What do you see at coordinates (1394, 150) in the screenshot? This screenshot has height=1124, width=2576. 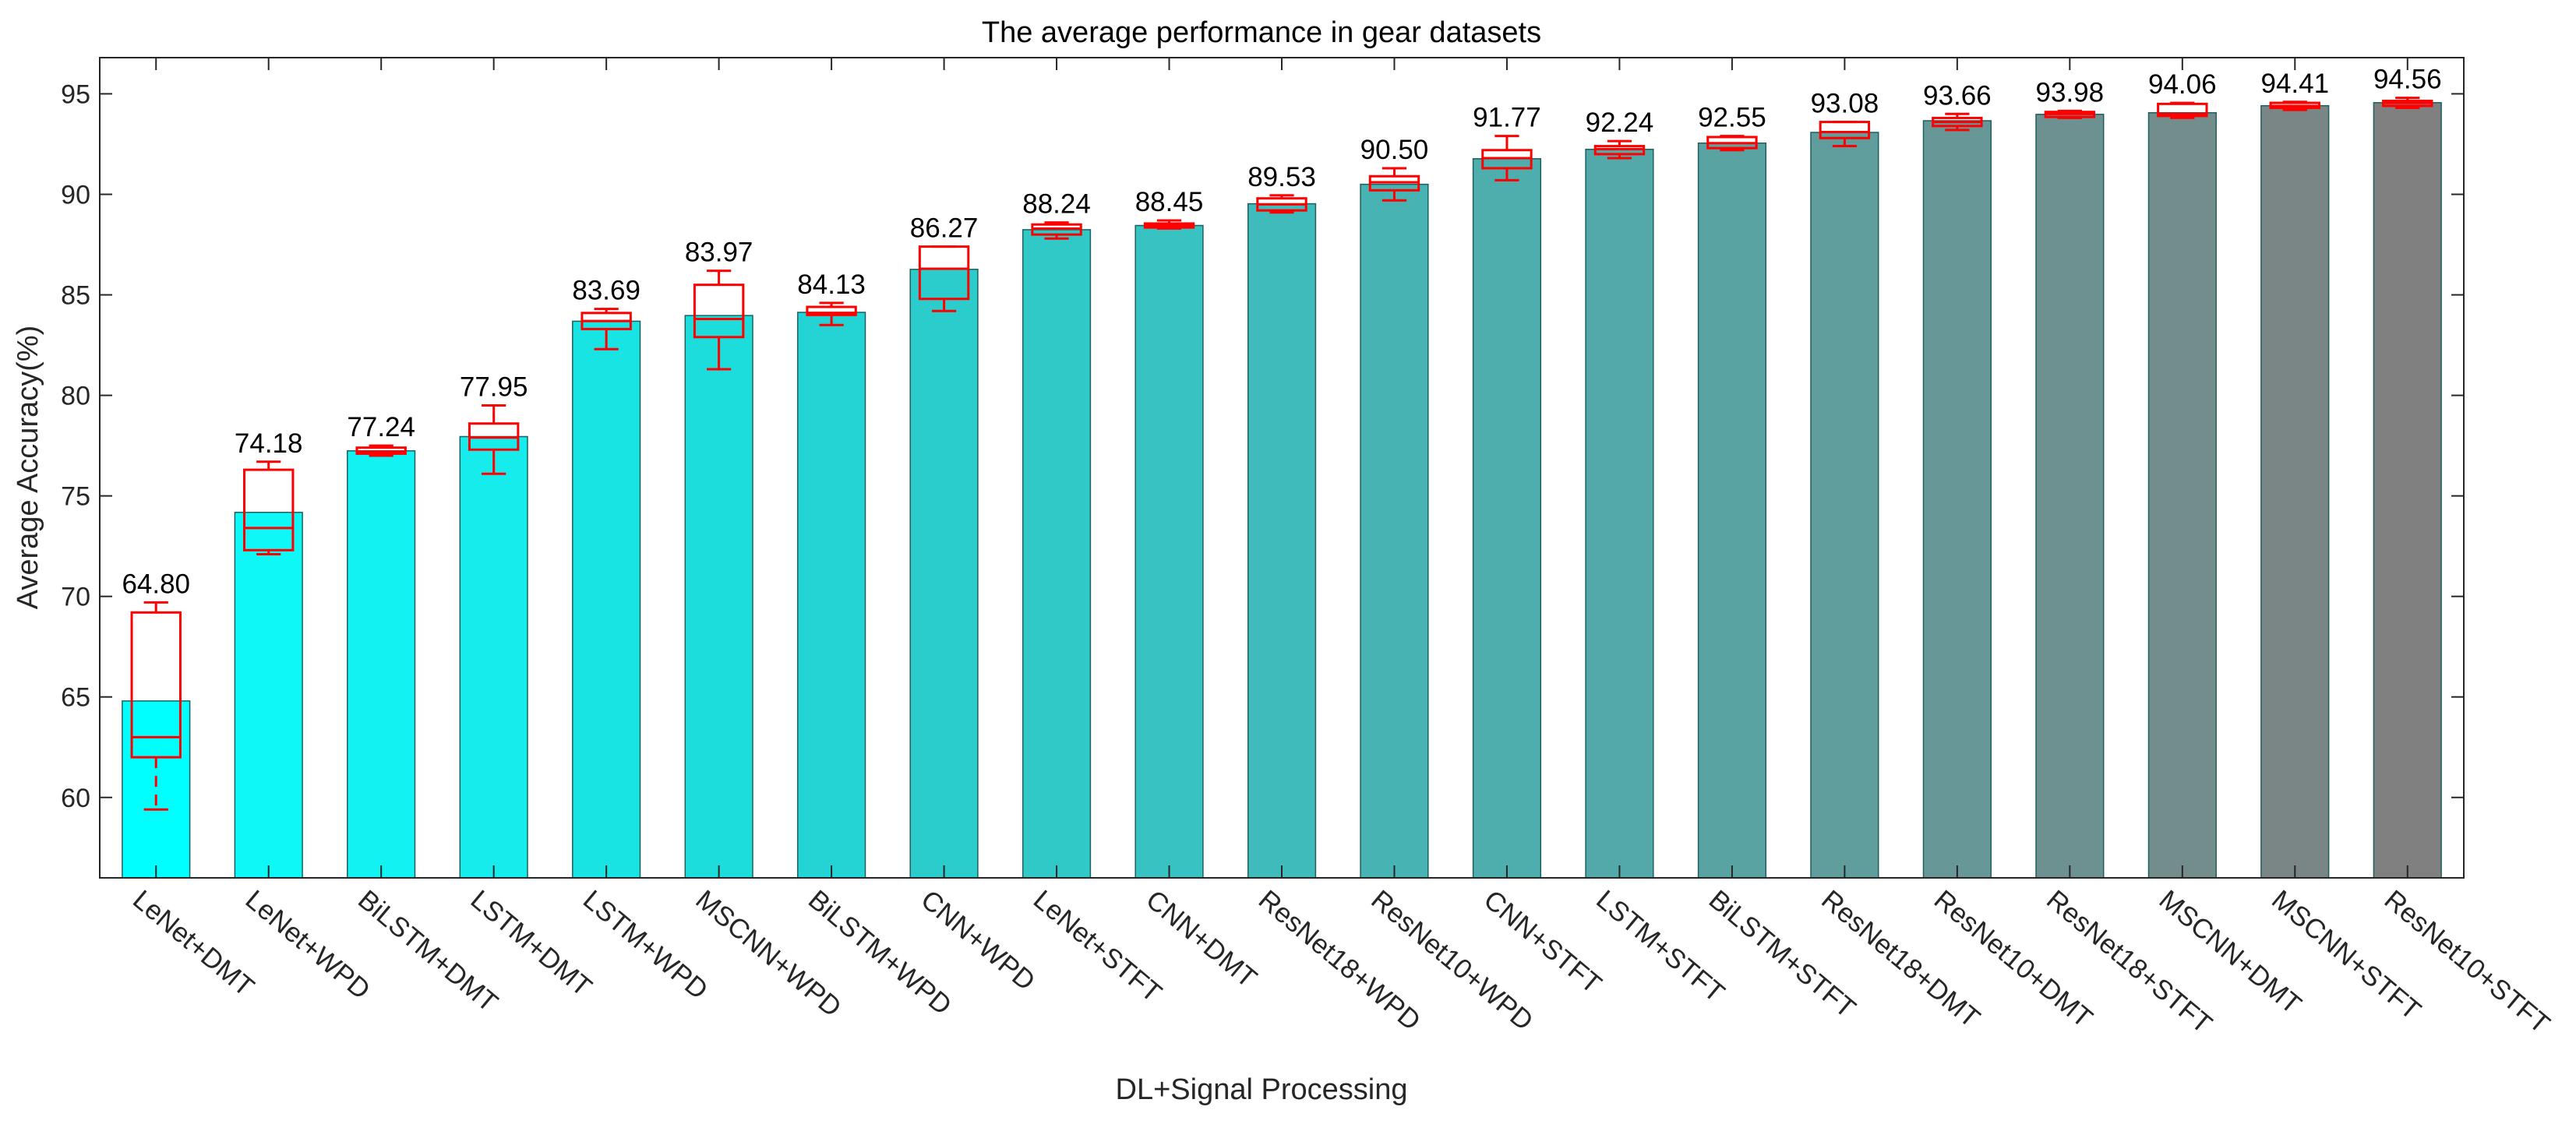 I see `data-label-11: 90.50` at bounding box center [1394, 150].